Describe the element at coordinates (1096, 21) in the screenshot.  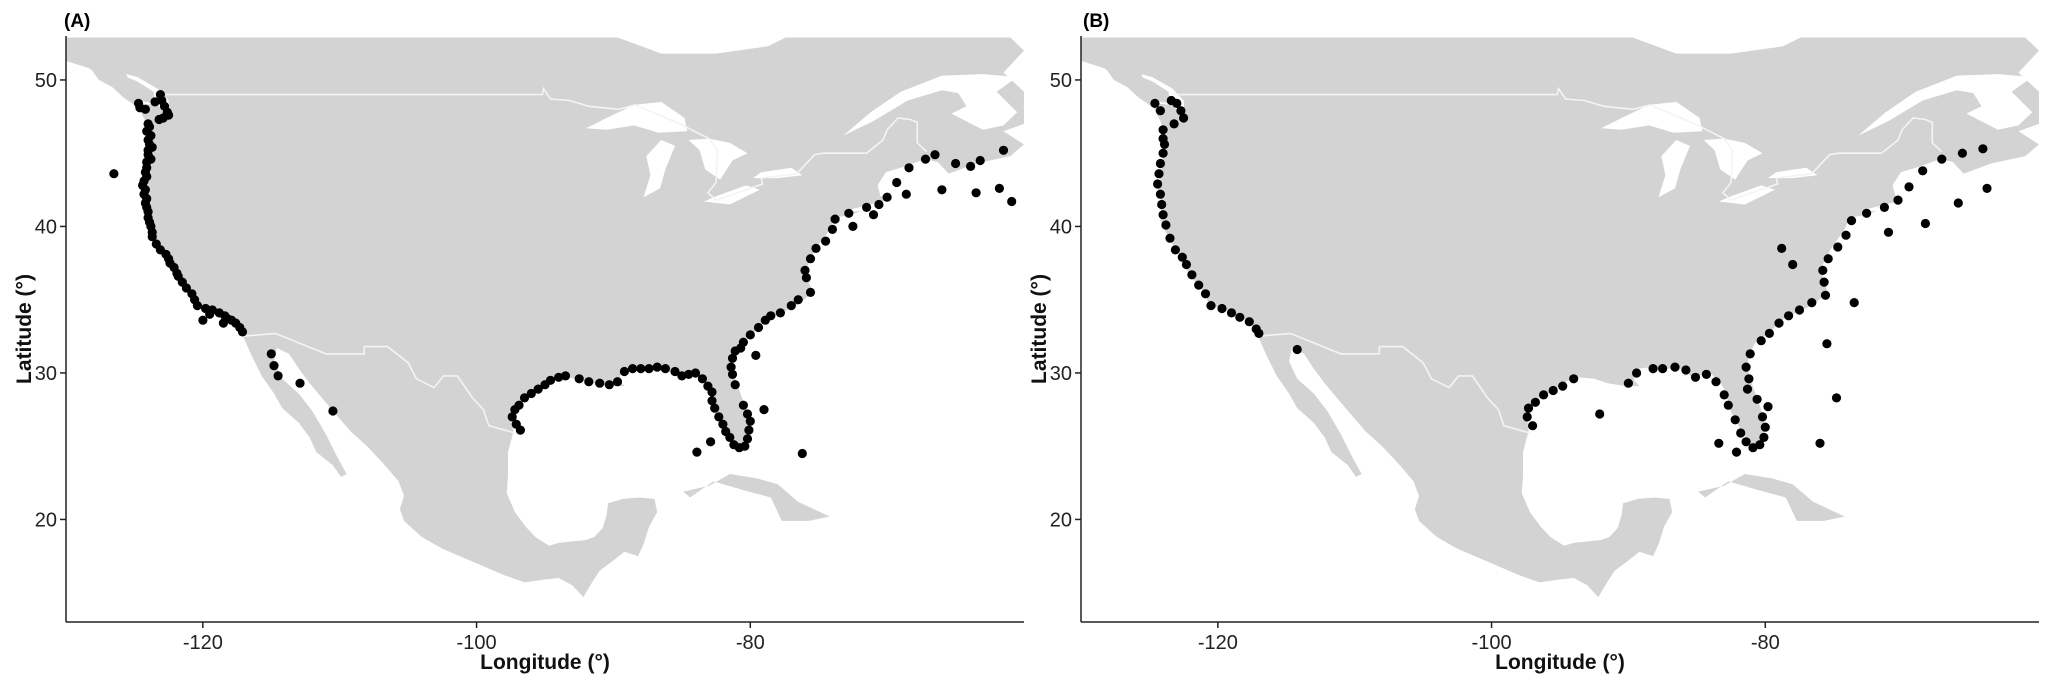
I see `panel-label-b: (B)` at that location.